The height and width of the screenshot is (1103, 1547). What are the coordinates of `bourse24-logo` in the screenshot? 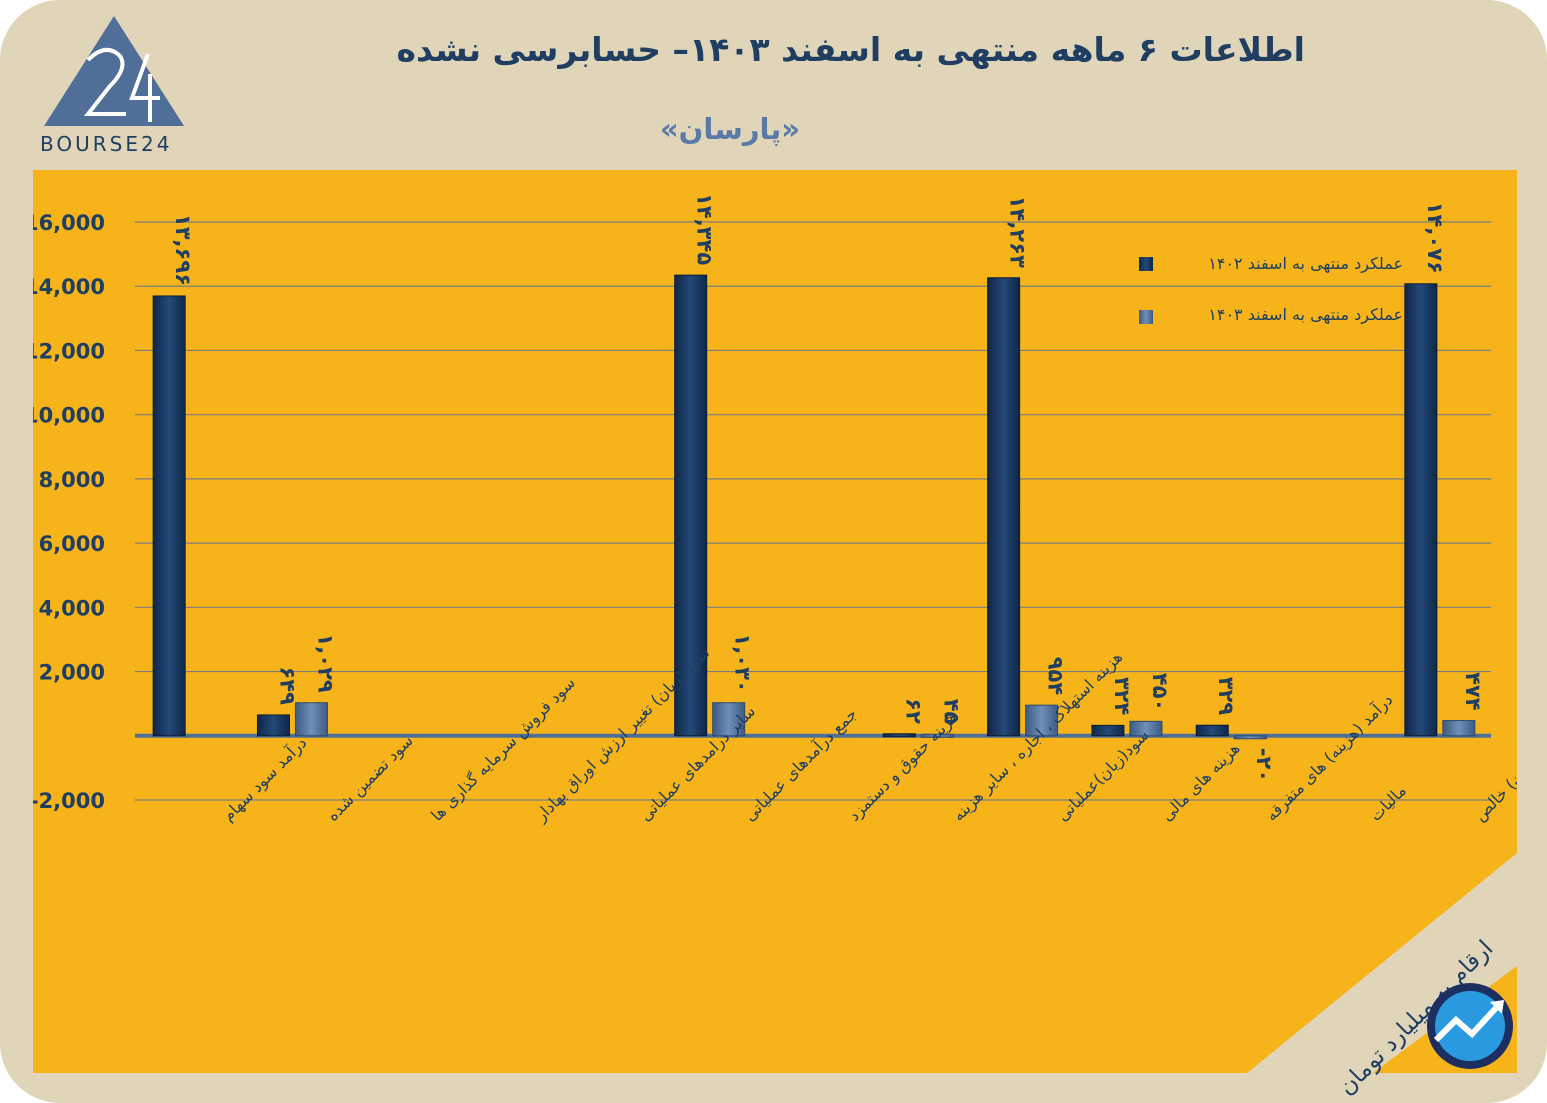 It's located at (114, 71).